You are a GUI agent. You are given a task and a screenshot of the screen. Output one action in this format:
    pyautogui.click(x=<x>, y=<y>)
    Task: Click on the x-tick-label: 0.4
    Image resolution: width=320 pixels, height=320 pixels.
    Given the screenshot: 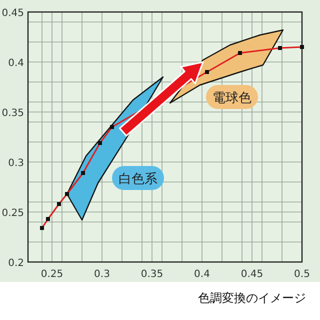 What is the action you would take?
    pyautogui.click(x=202, y=274)
    